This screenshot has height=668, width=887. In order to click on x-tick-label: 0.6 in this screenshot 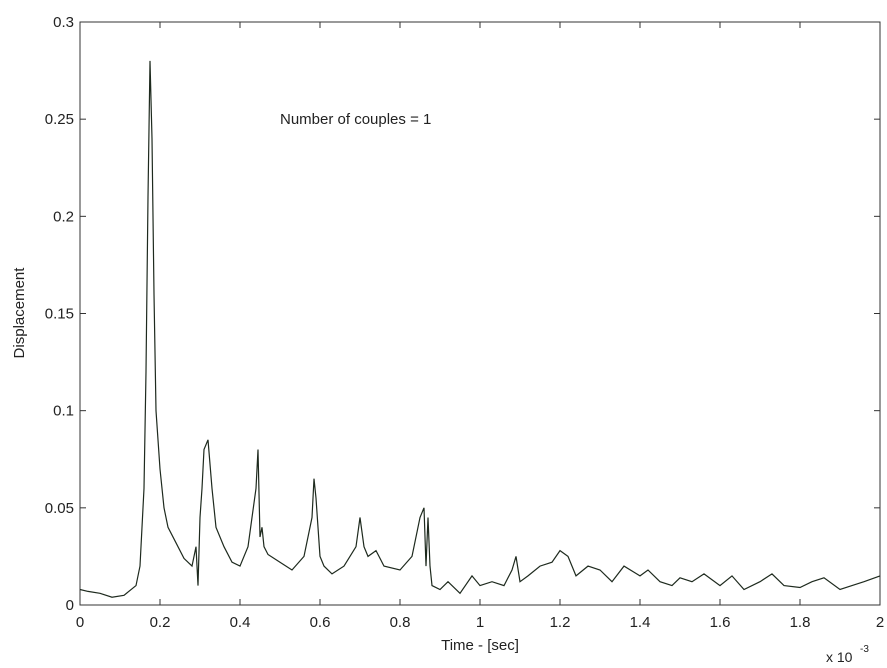, I will do `click(320, 622)`.